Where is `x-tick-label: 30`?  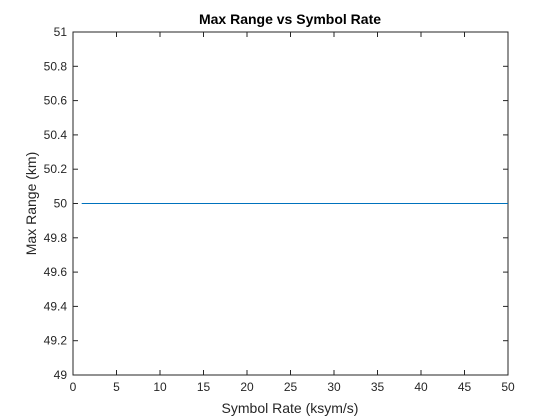 x-tick-label: 30 is located at coordinates (334, 387).